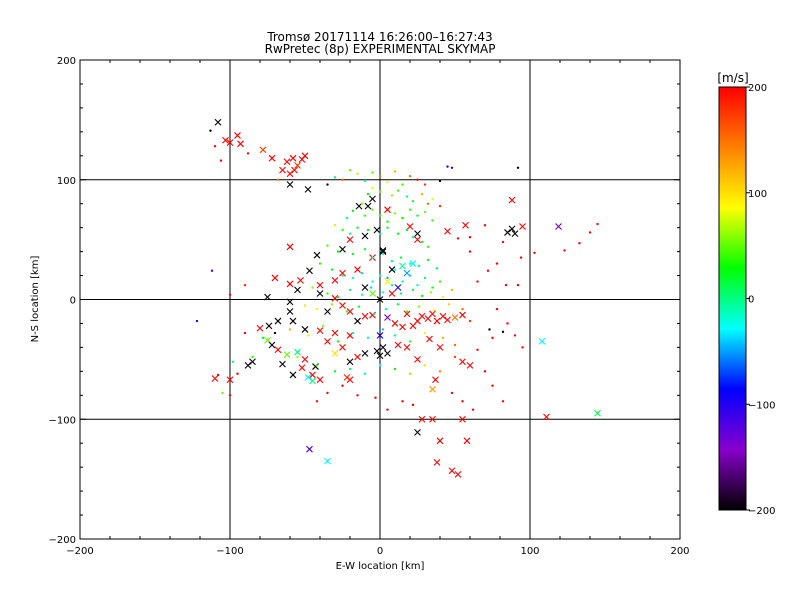  What do you see at coordinates (757, 194) in the screenshot?
I see `colorbar-tick-label: 100` at bounding box center [757, 194].